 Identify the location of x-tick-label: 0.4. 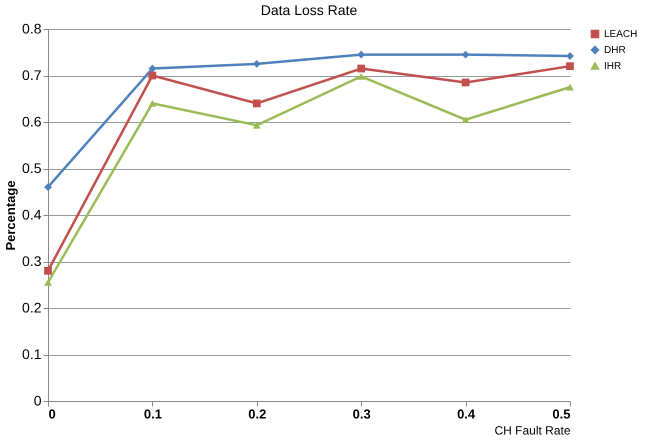
(466, 414).